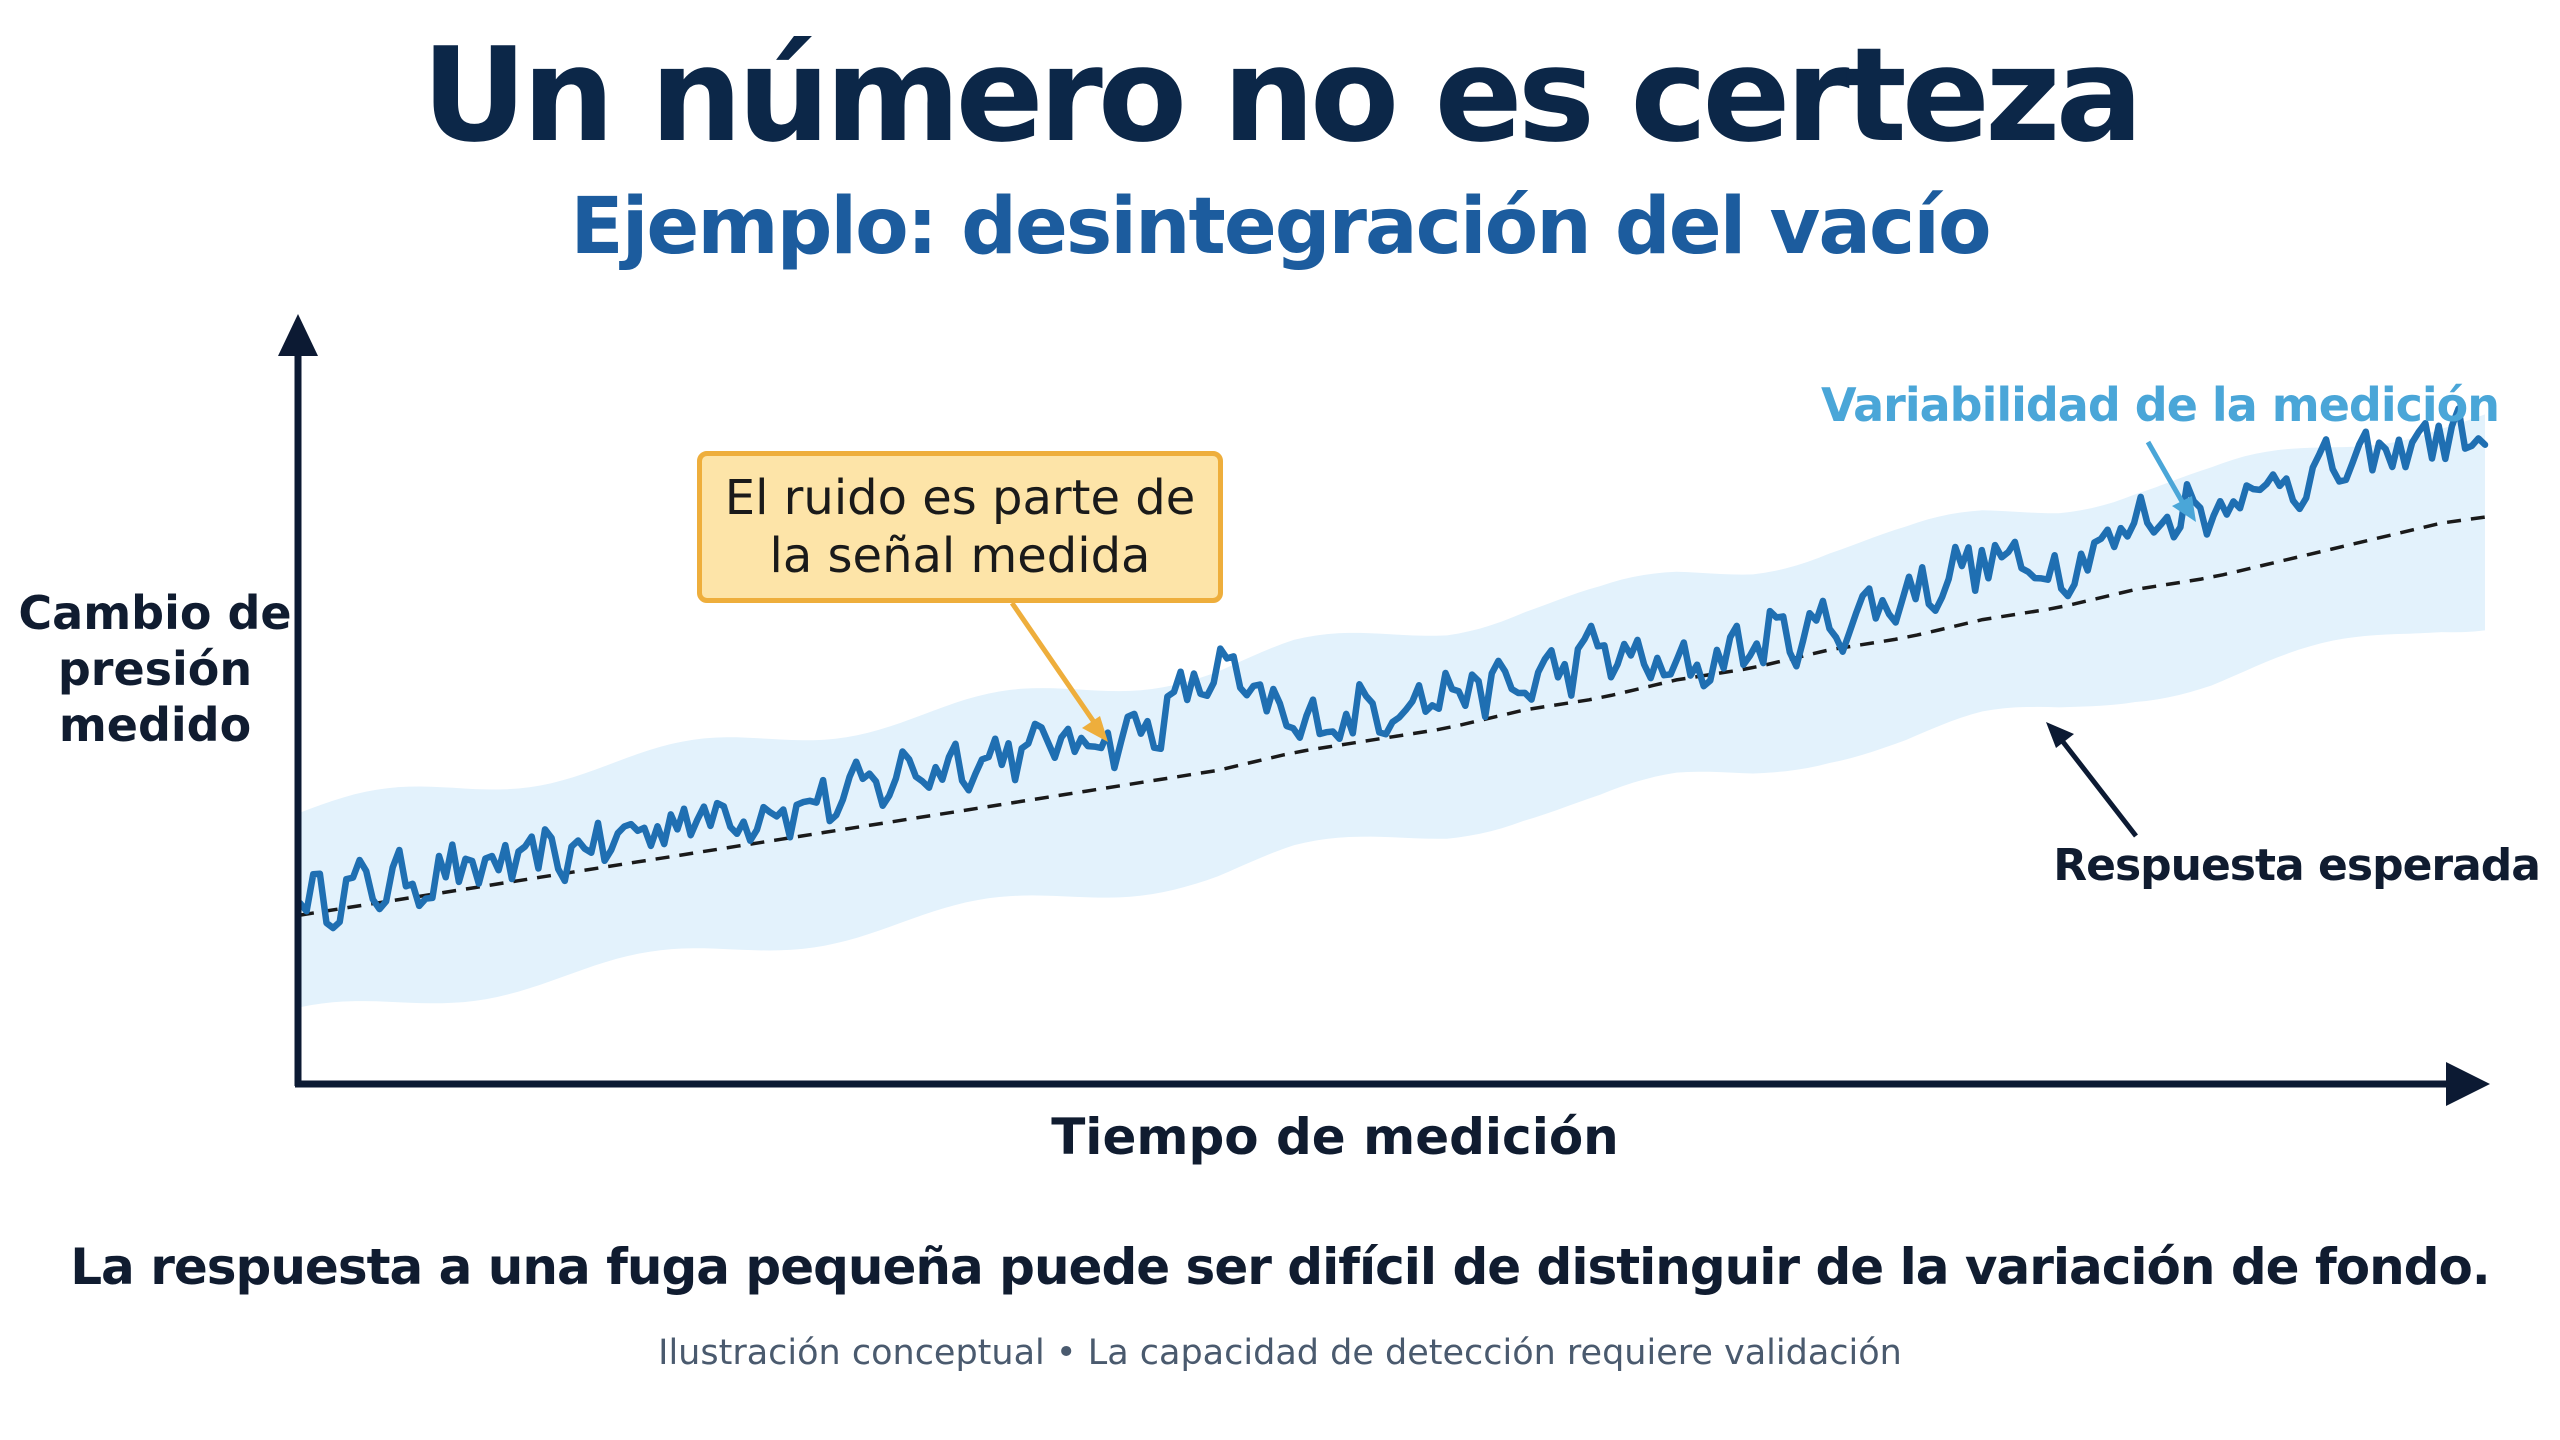  I want to click on footnote-left: Ilustración conceptual, so click(851, 1353).